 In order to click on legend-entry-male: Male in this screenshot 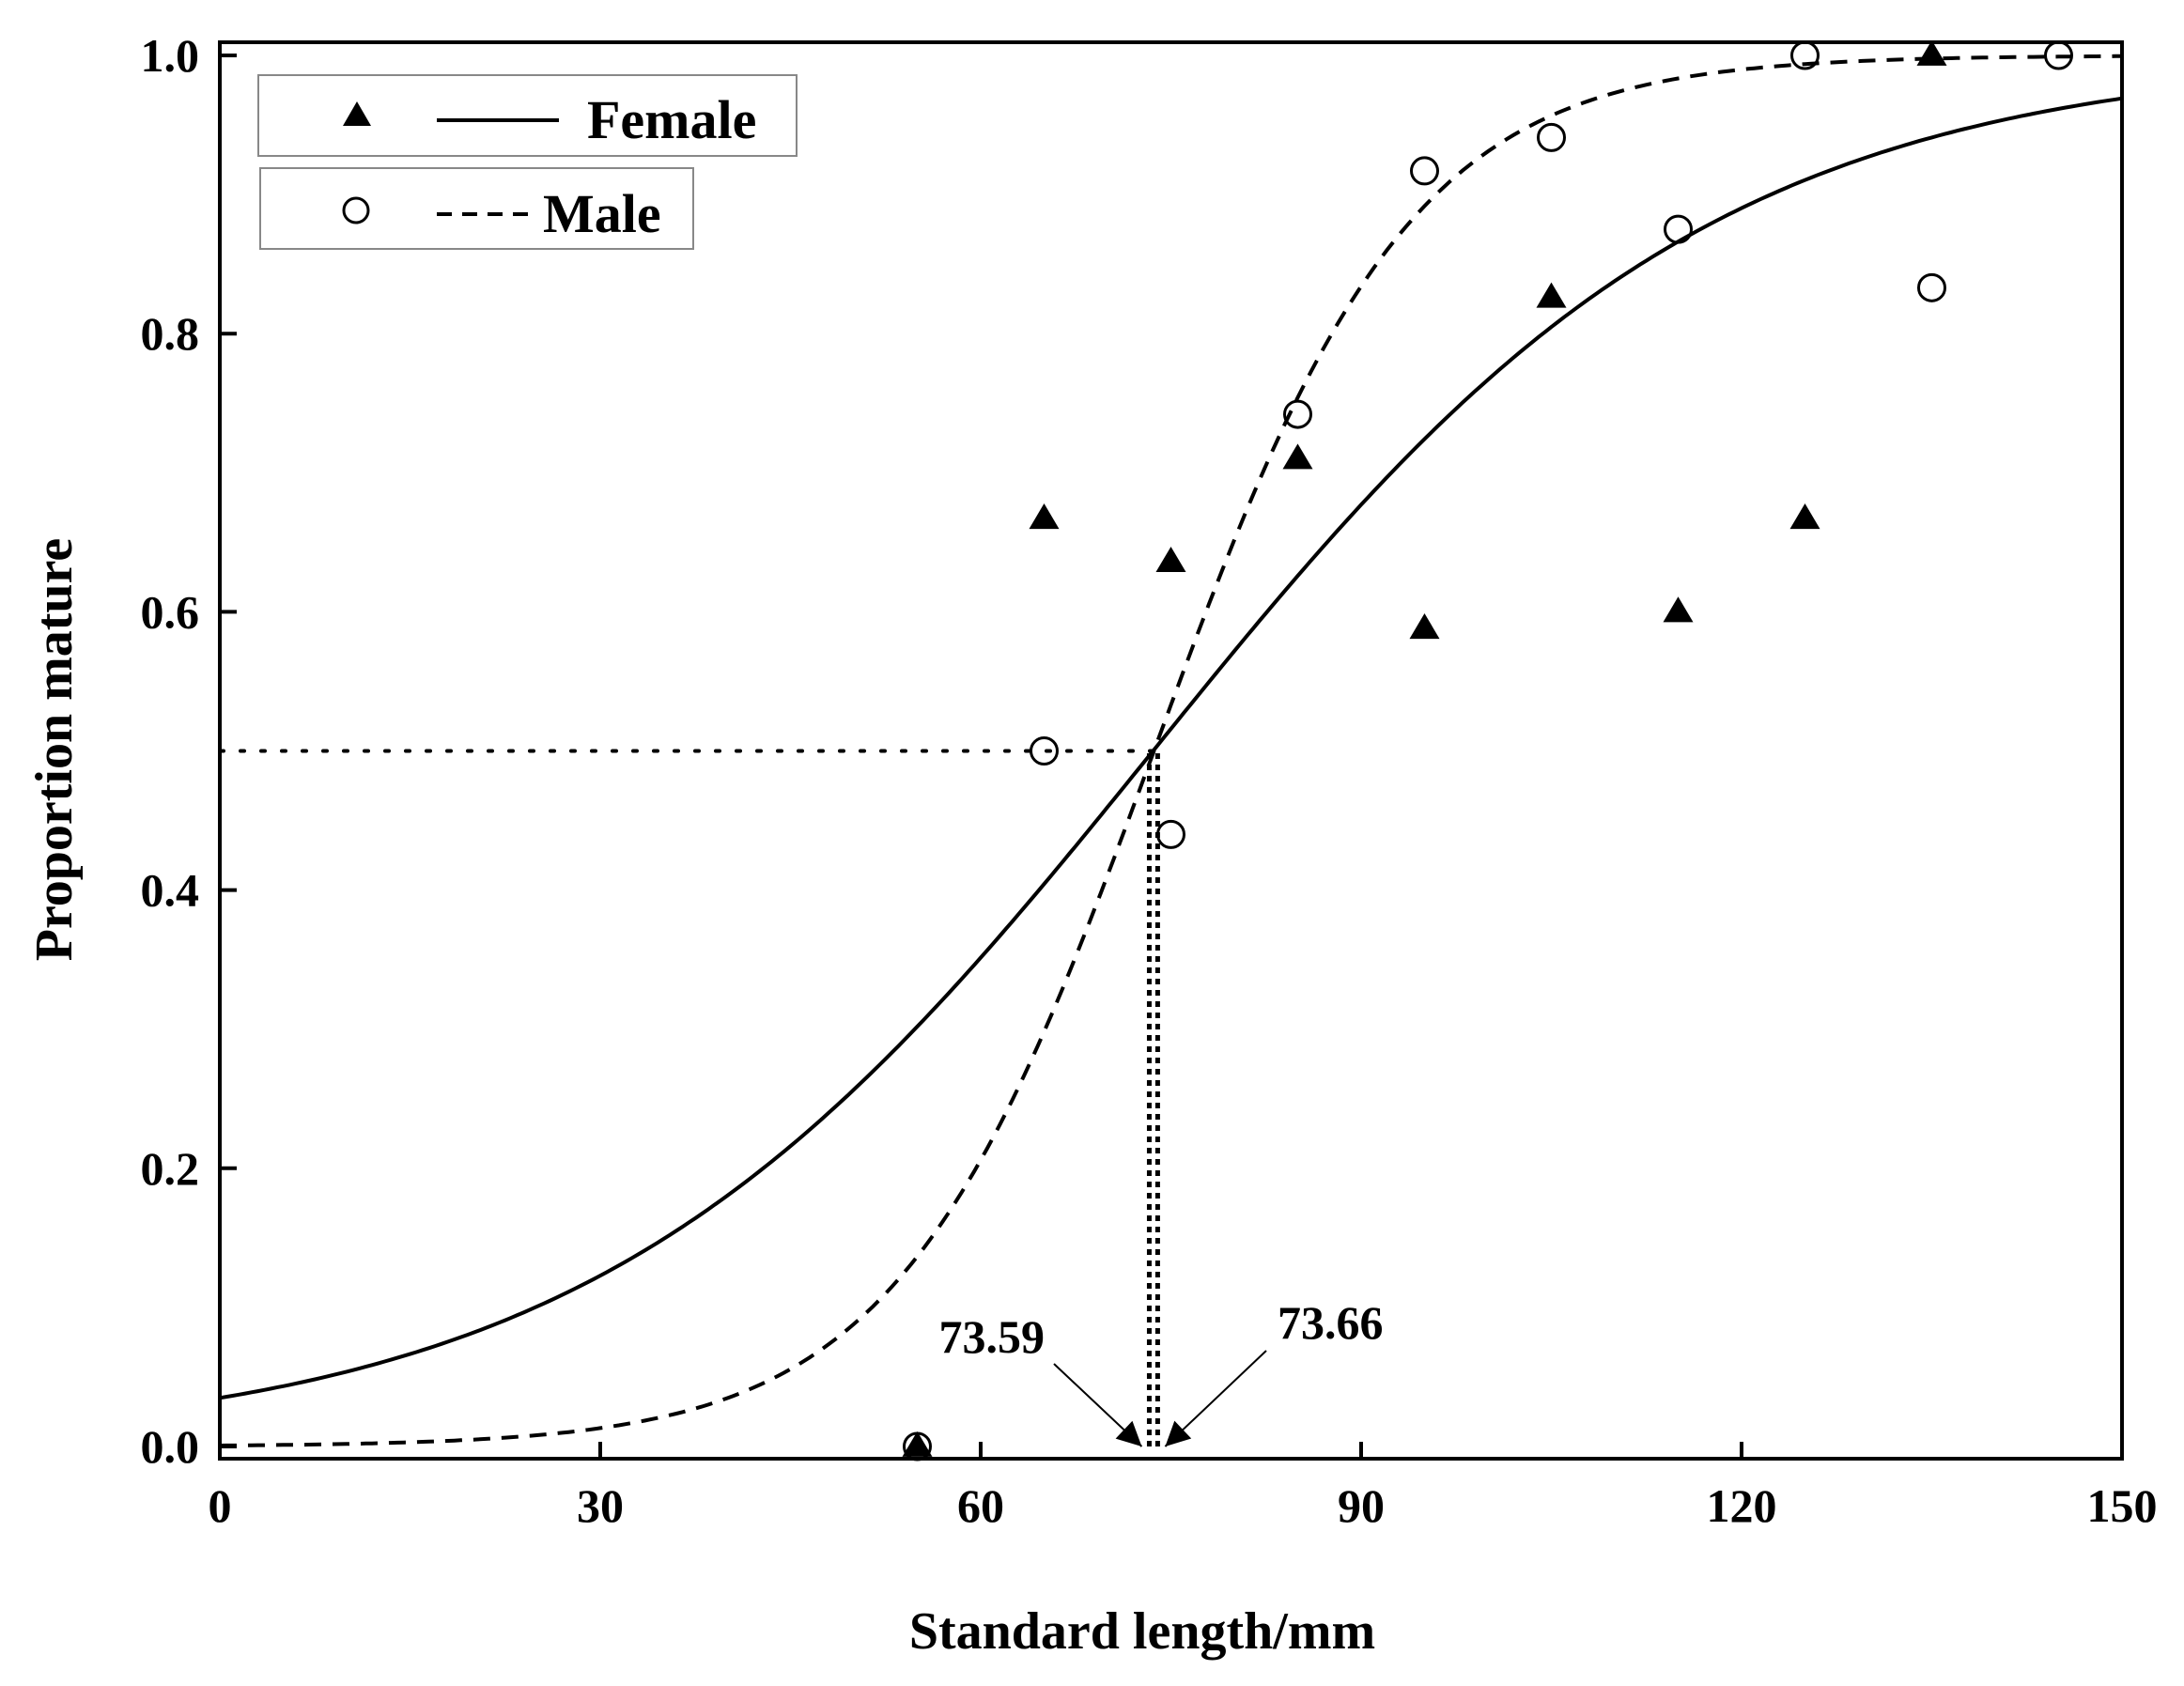, I will do `click(476, 208)`.